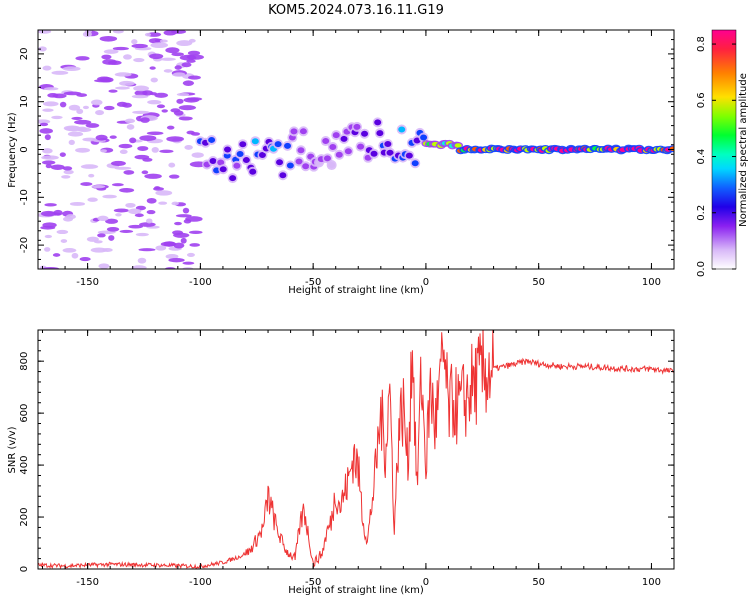 This screenshot has width=750, height=600. What do you see at coordinates (12, 150) in the screenshot?
I see `heatmap-y-axis-label: Frequency (Hz)` at bounding box center [12, 150].